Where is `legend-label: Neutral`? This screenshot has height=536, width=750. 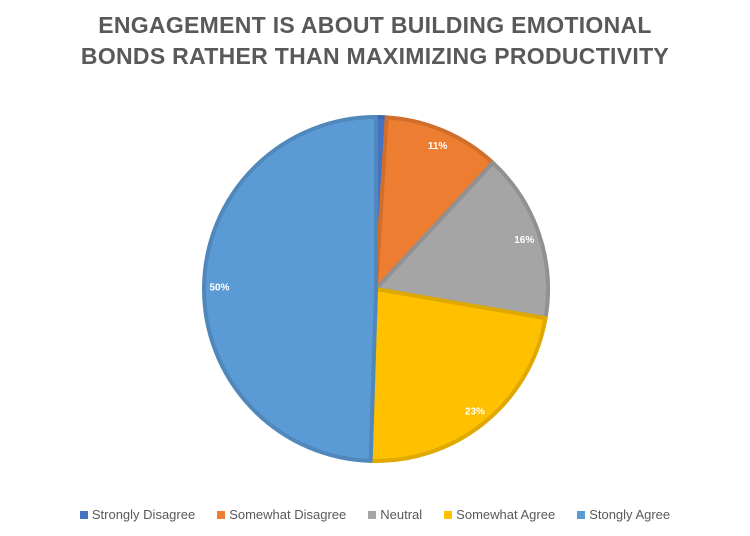
legend-label: Neutral is located at coordinates (401, 514).